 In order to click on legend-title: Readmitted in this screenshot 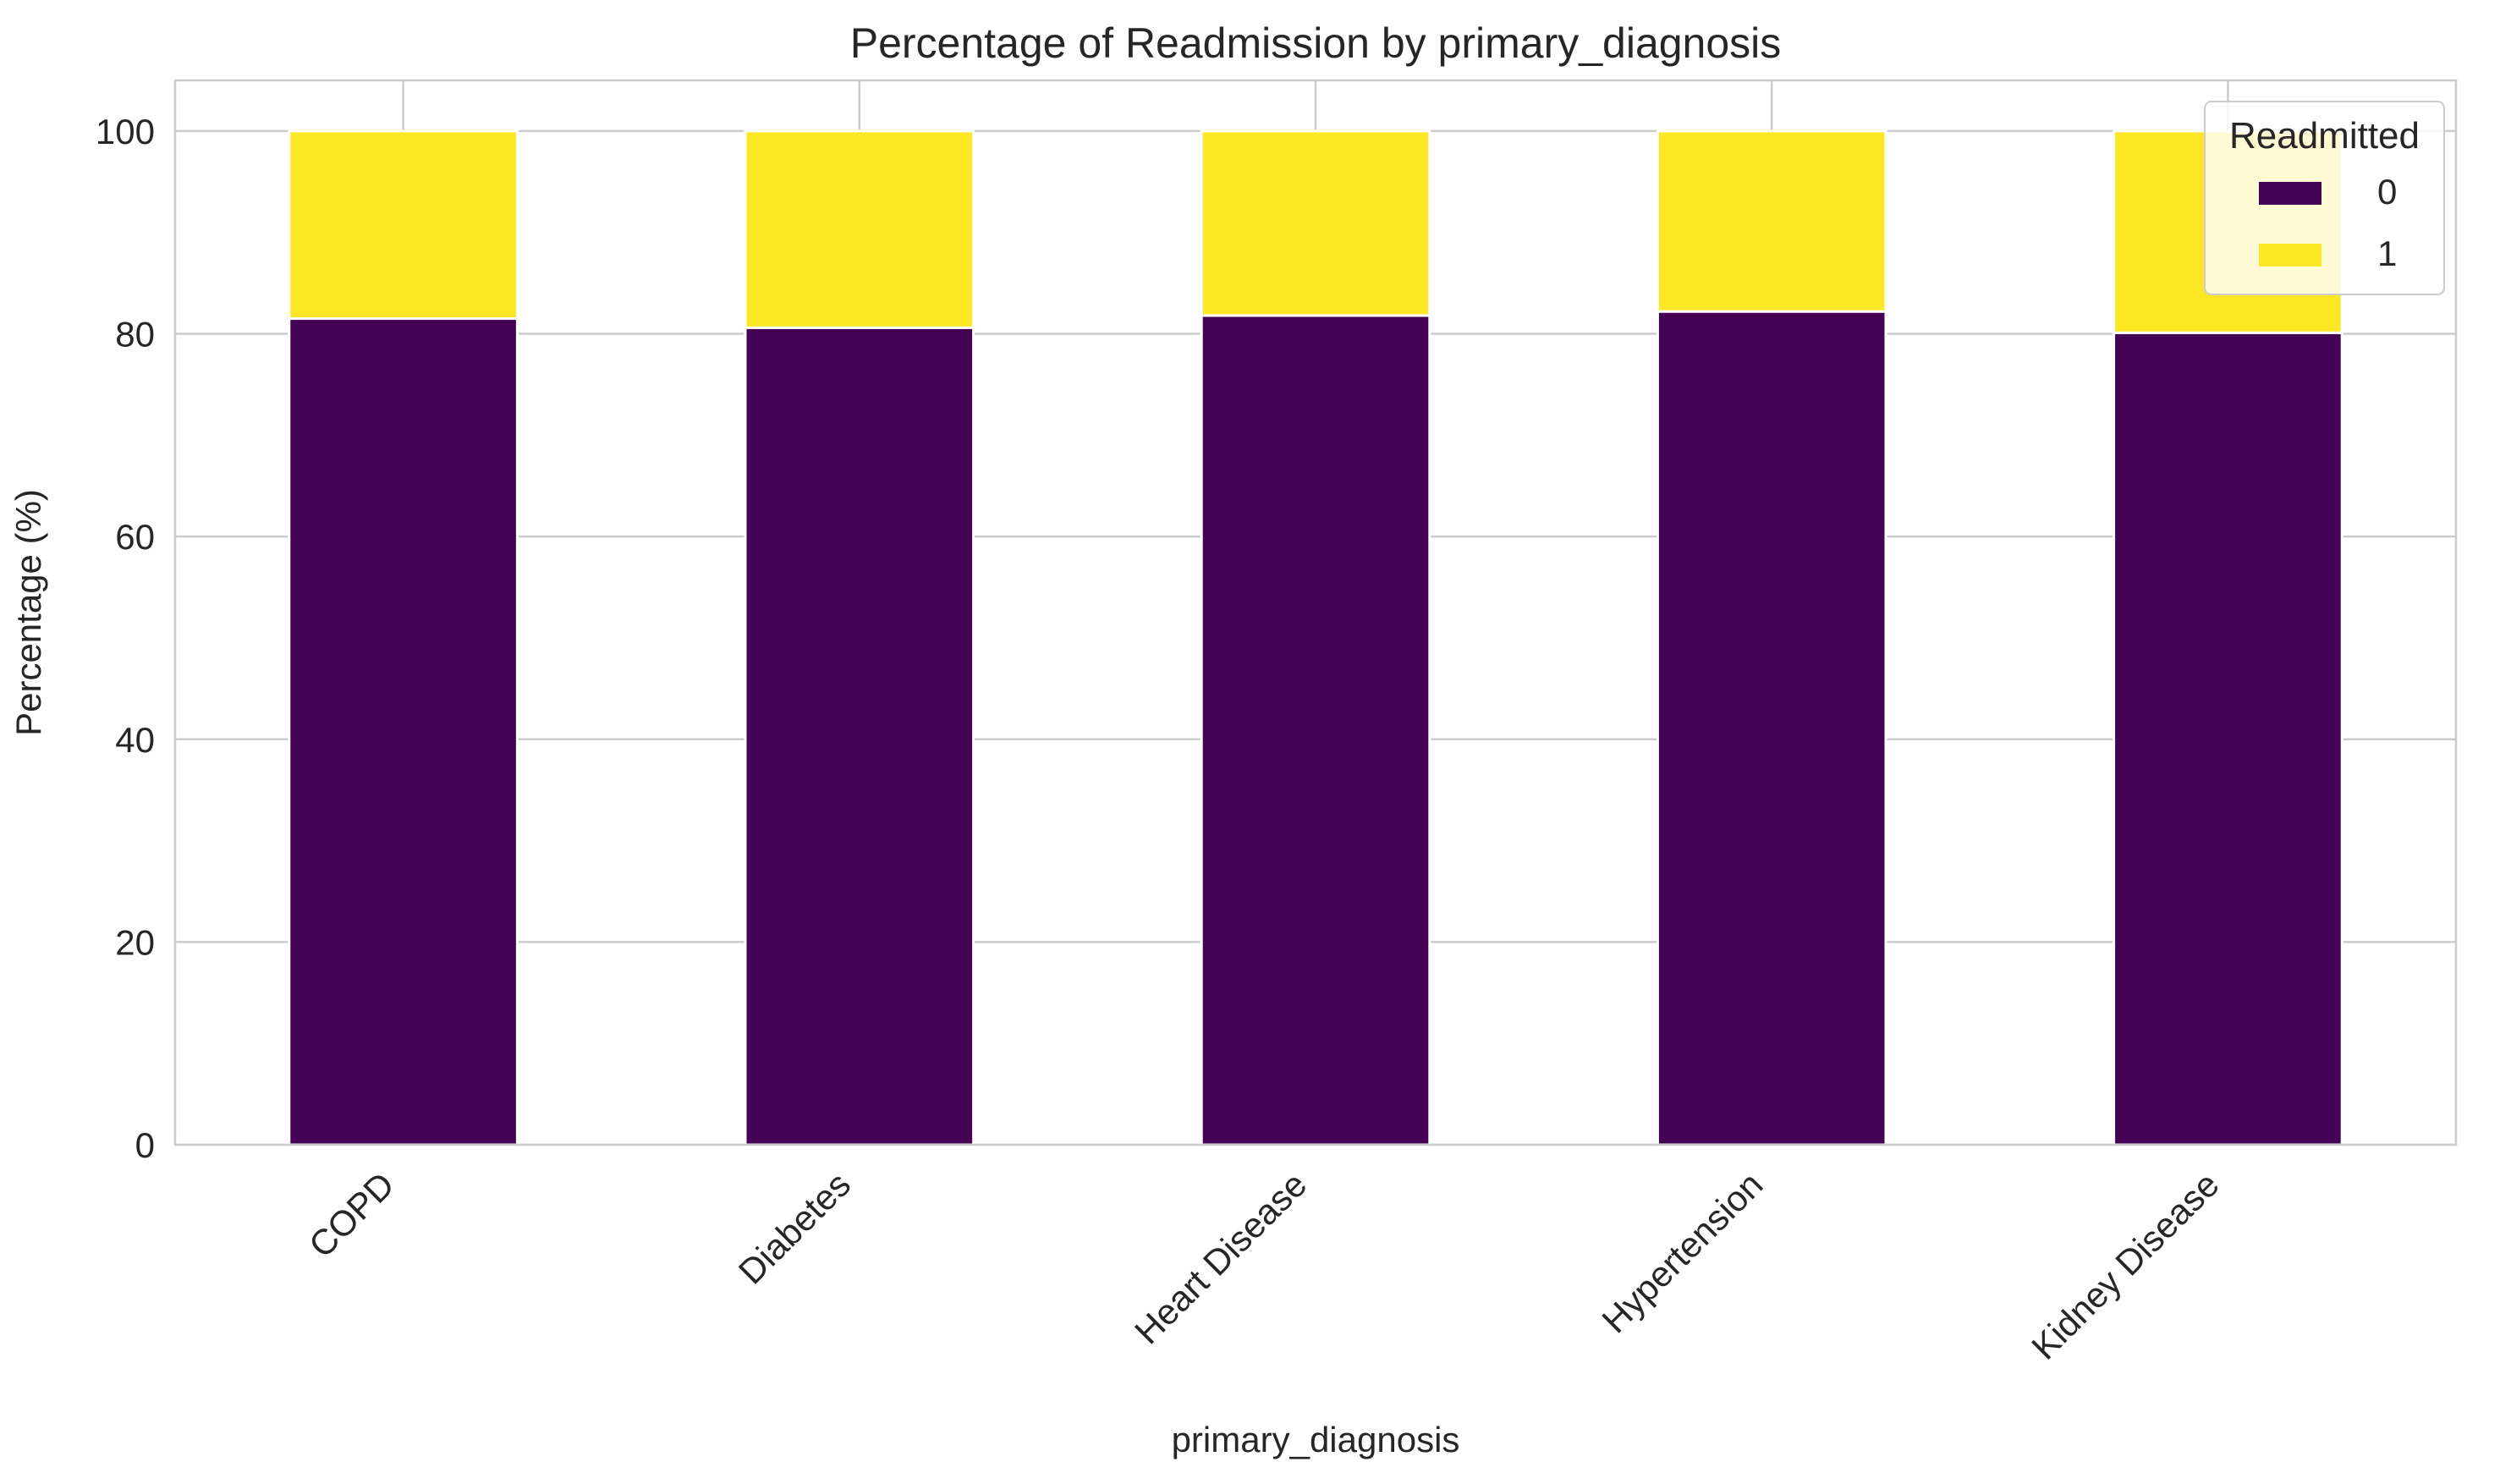, I will do `click(2324, 136)`.